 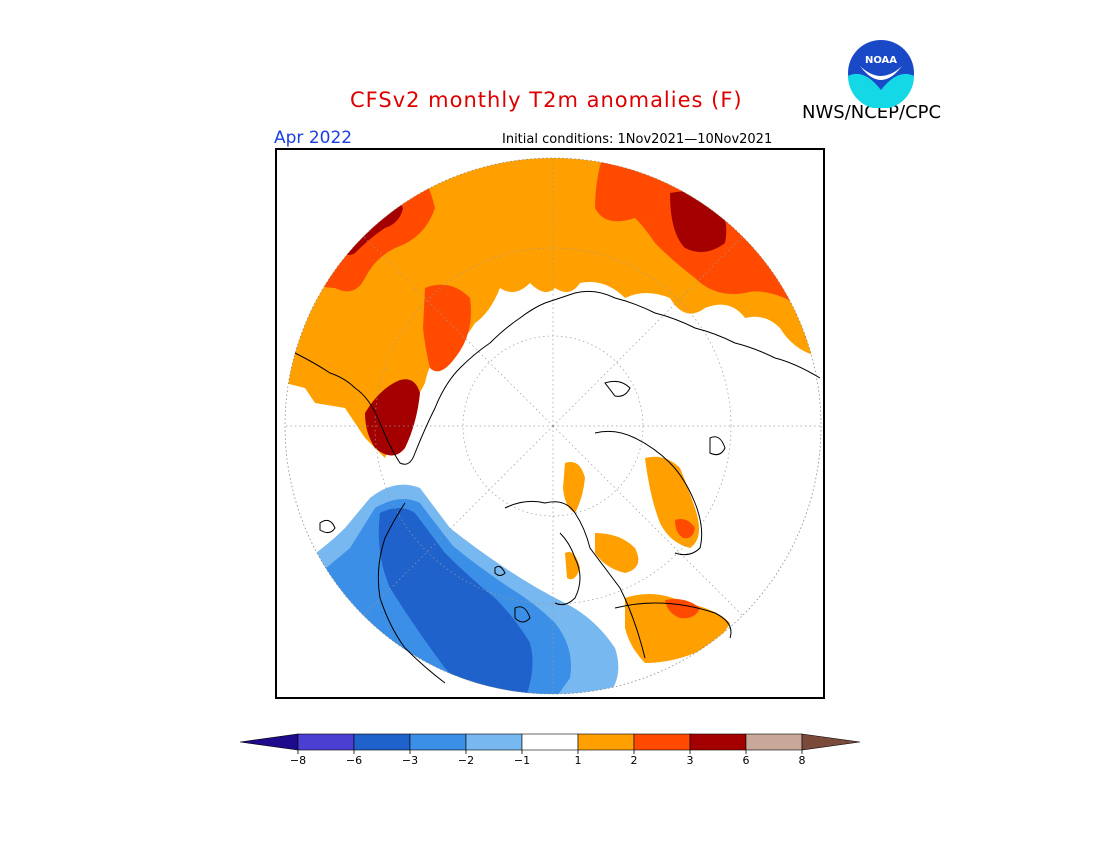 I want to click on initial-conditions-label: Initial conditions: 1Nov2021—10Nov2021, so click(x=637, y=139).